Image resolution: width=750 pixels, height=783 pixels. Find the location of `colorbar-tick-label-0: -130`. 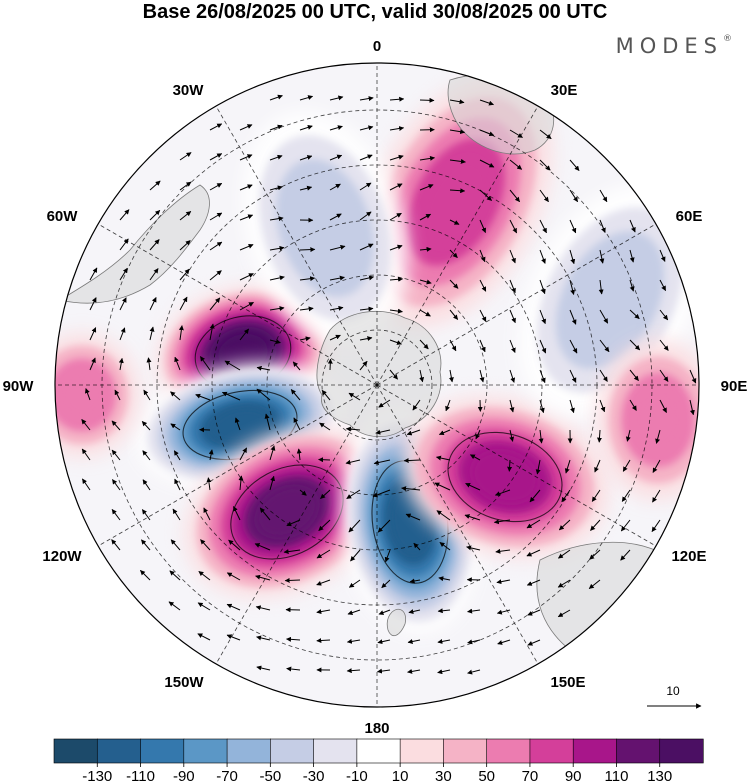

colorbar-tick-label-0: -130 is located at coordinates (97, 775).